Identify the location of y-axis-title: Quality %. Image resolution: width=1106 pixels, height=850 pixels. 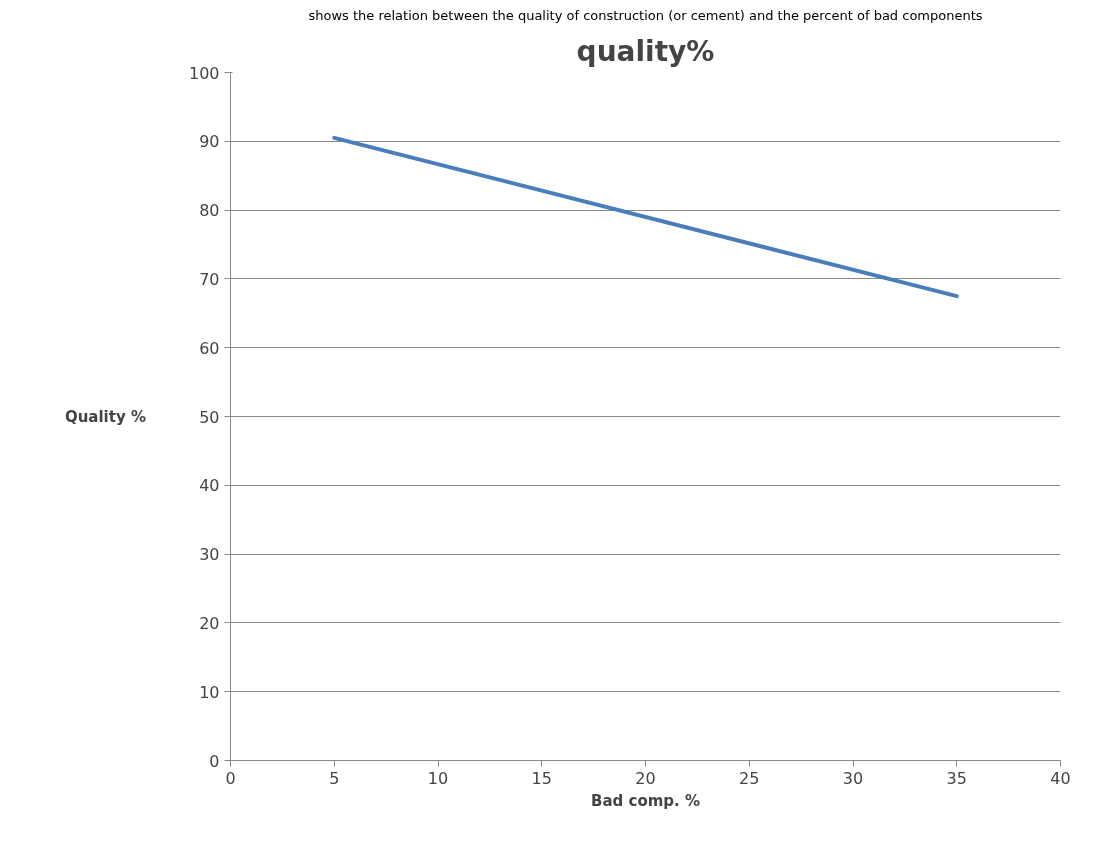
(105, 416).